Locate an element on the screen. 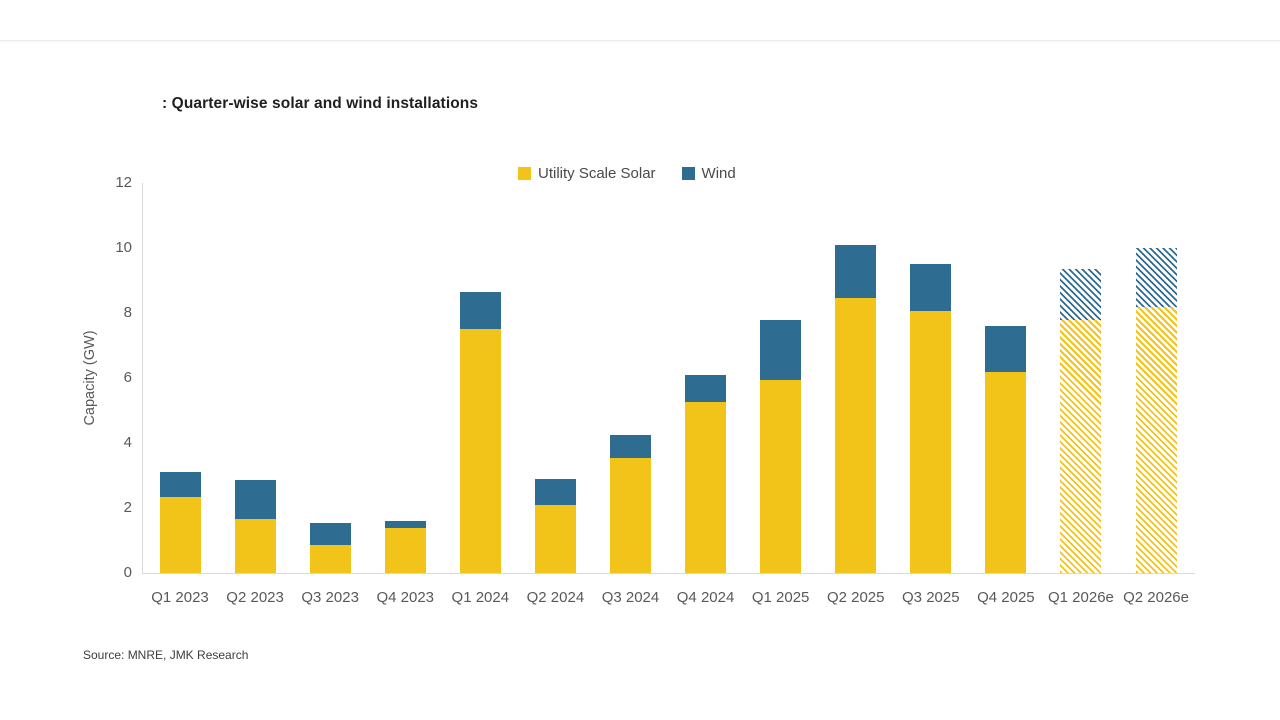 The height and width of the screenshot is (720, 1280). y-axis-title: Capacity (GW) is located at coordinates (90, 378).